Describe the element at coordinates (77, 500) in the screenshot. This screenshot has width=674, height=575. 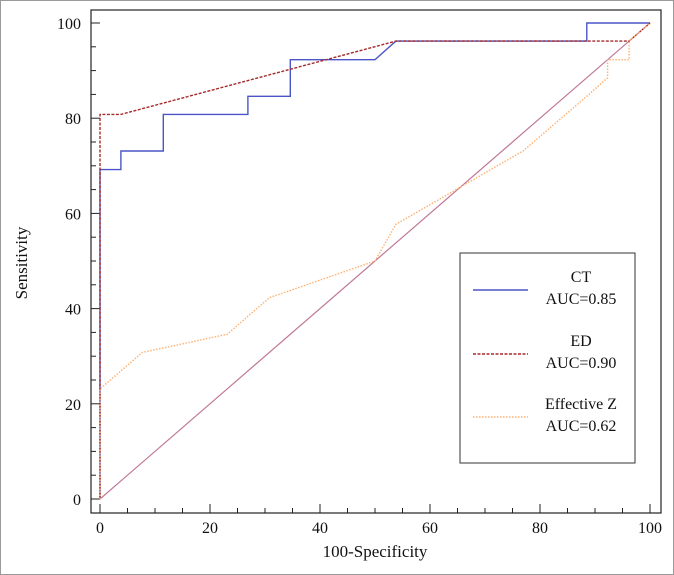
I see `y-tick-label: 0` at that location.